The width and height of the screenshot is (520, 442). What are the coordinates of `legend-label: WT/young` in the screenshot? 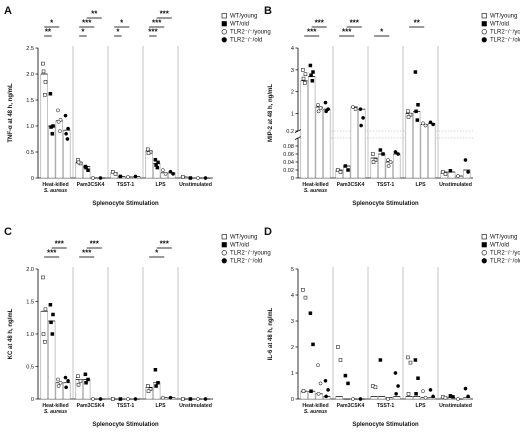 It's located at (243, 17).